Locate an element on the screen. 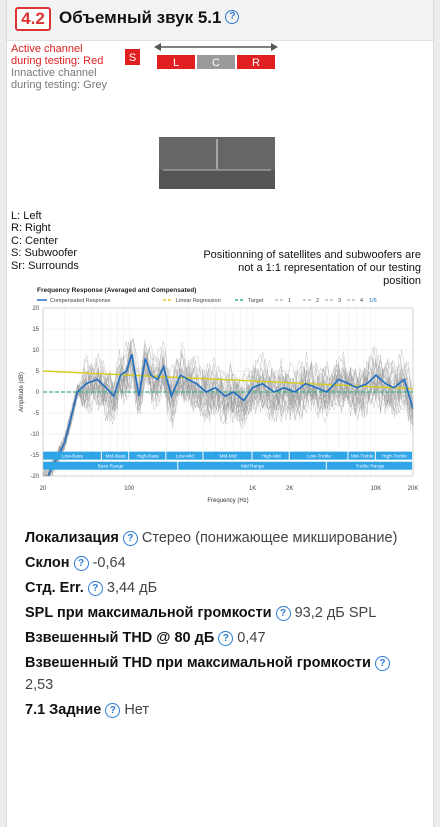 This screenshot has width=440, height=827. x-tick-label: 2K is located at coordinates (289, 489).